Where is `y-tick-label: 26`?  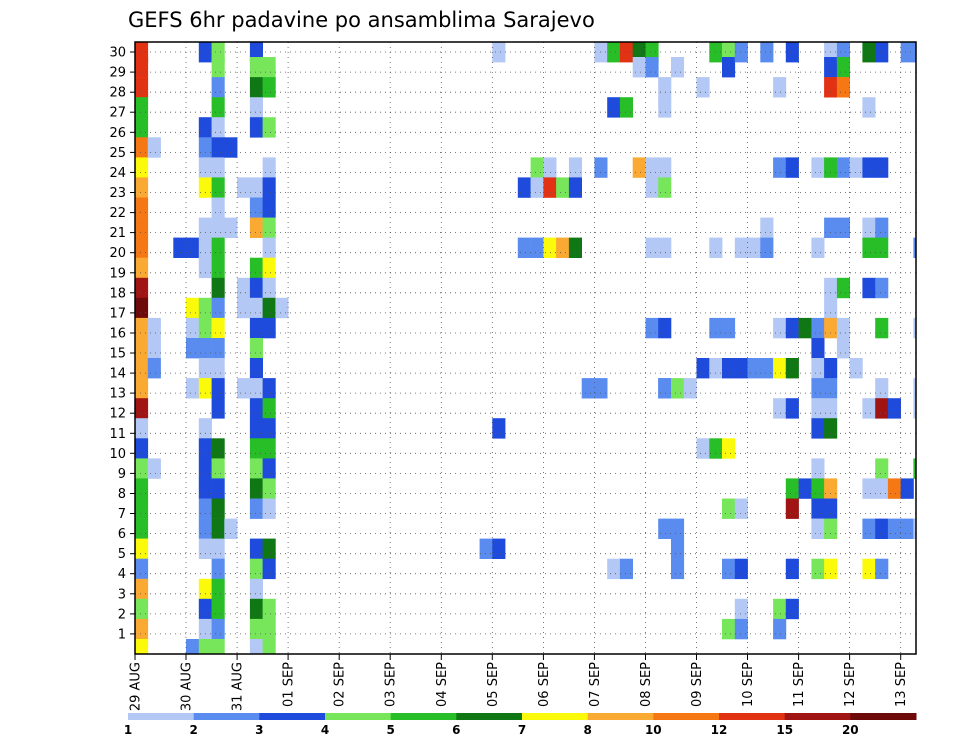 y-tick-label: 26 is located at coordinates (117, 133).